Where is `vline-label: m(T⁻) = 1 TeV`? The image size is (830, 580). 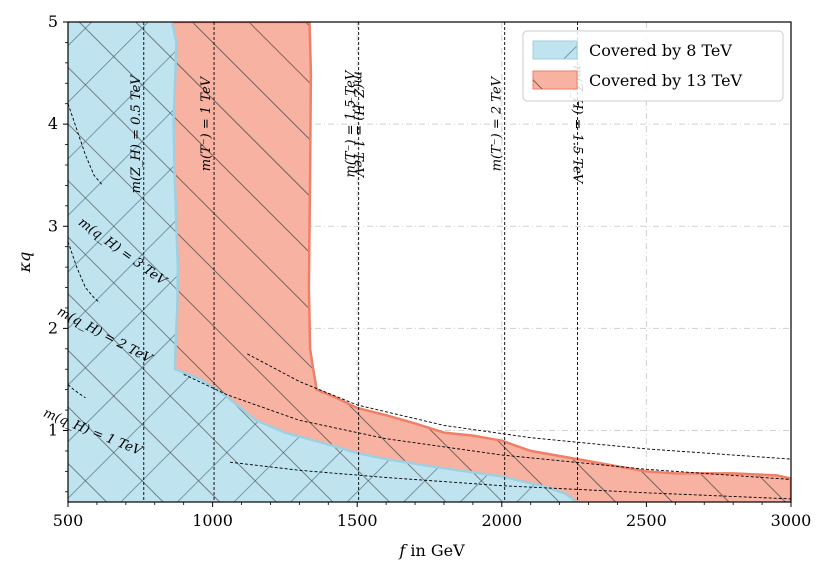
vline-label: m(T⁻) = 1 TeV is located at coordinates (206, 123).